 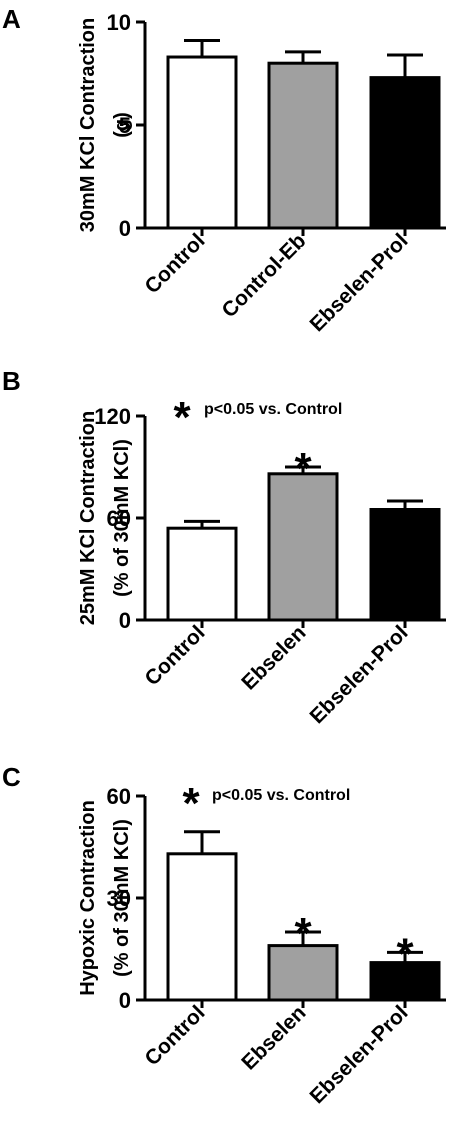 What do you see at coordinates (11, 777) in the screenshot?
I see `panel-letter: C` at bounding box center [11, 777].